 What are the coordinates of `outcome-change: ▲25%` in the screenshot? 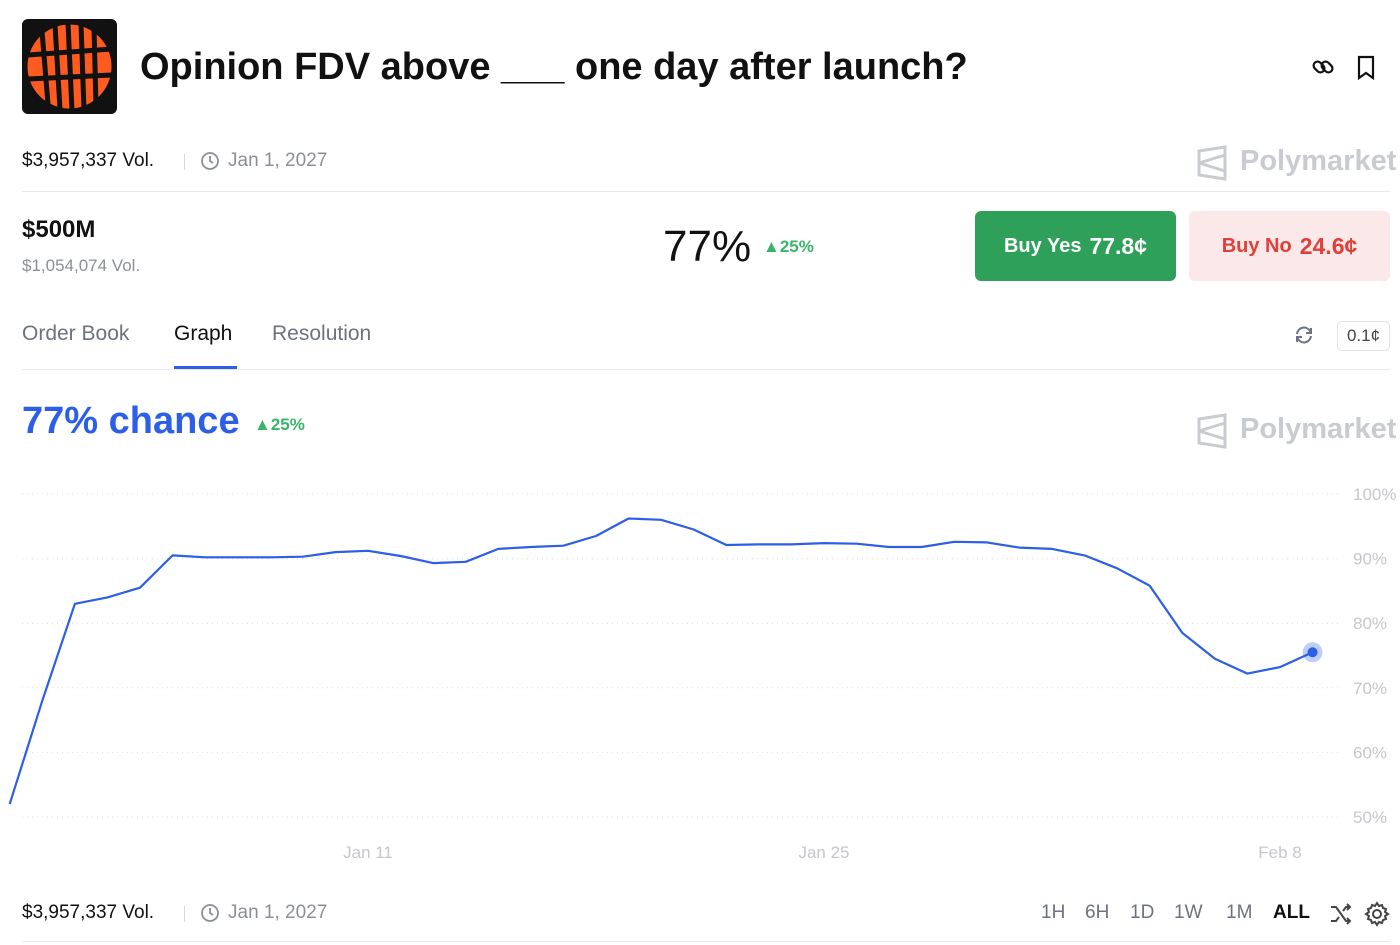 It's located at (788, 246).